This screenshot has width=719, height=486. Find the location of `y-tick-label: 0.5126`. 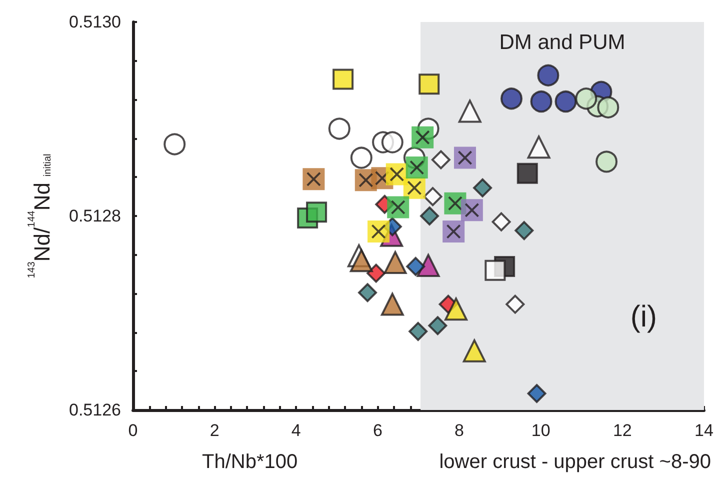

y-tick-label: 0.5126 is located at coordinates (95, 410).